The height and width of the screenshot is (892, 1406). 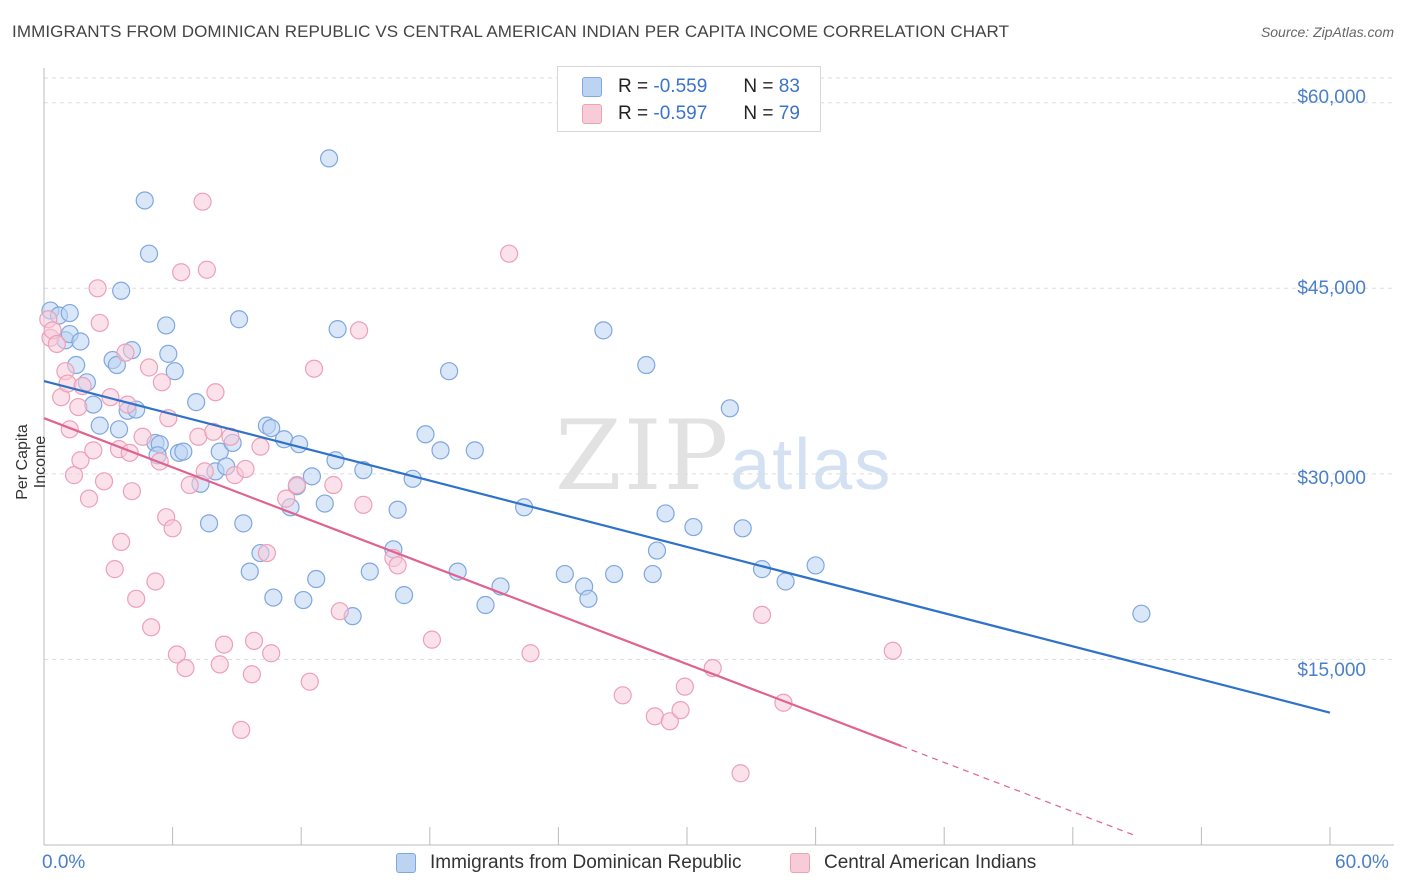 What do you see at coordinates (758, 86) in the screenshot?
I see `n-label: N =` at bounding box center [758, 86].